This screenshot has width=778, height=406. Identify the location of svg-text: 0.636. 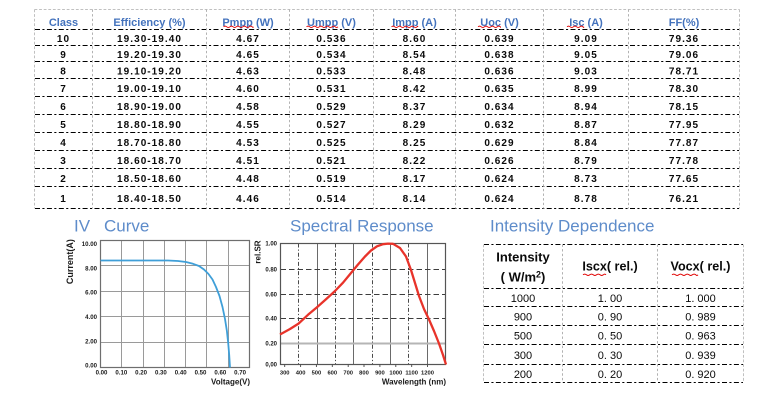
(499, 71).